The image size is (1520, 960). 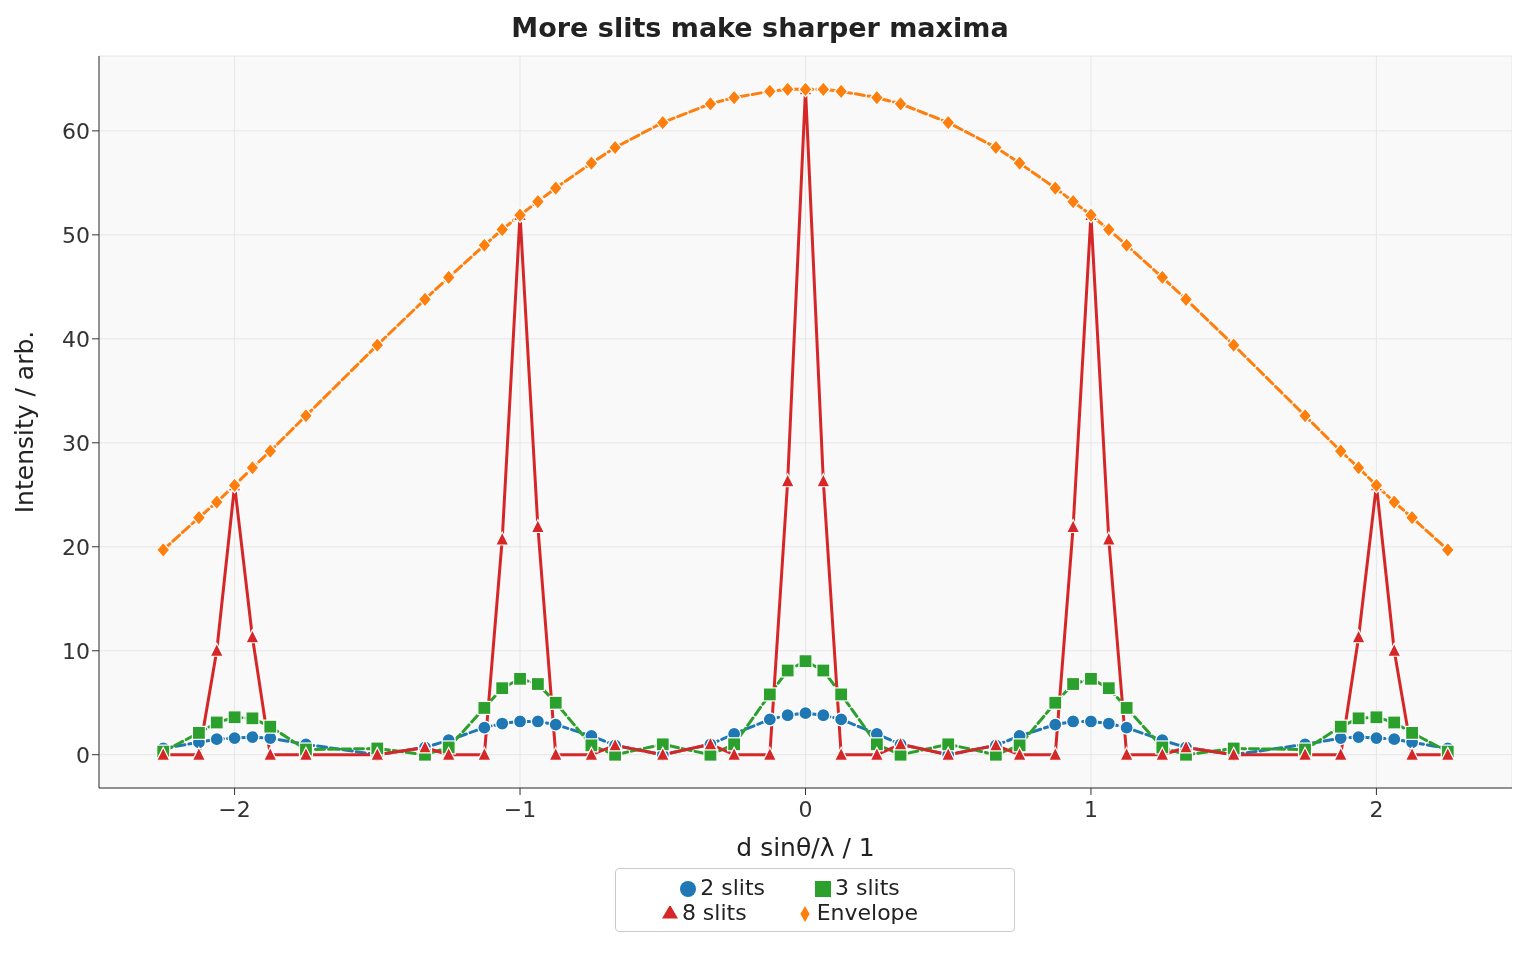 I want to click on y-tick-label: 10, so click(x=76, y=651).